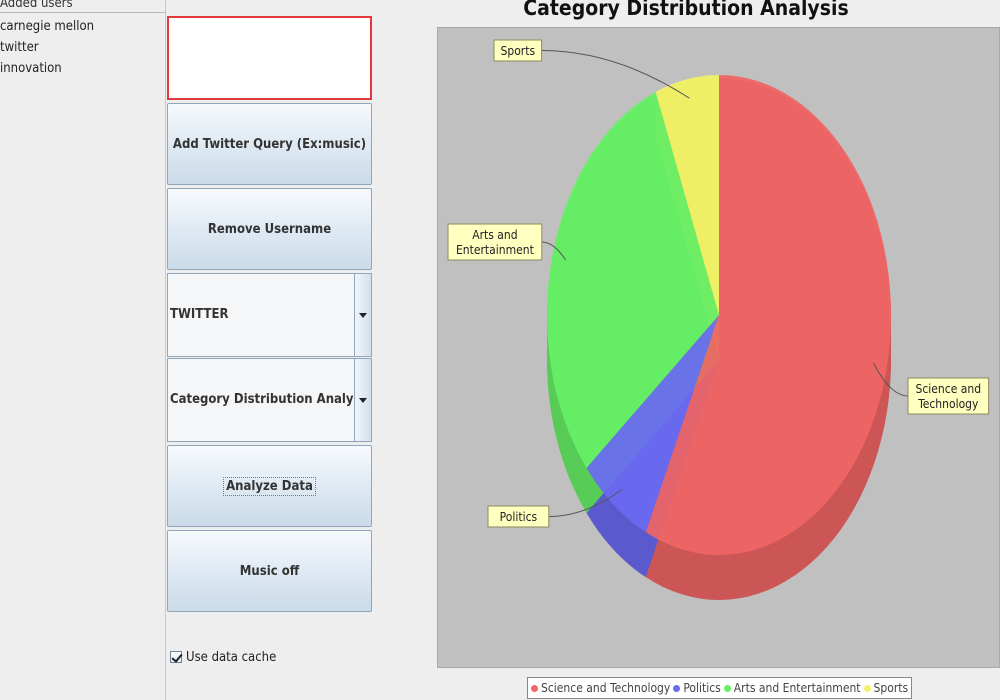 The height and width of the screenshot is (700, 1000). What do you see at coordinates (199, 314) in the screenshot?
I see `data-source-value: TWITTER` at bounding box center [199, 314].